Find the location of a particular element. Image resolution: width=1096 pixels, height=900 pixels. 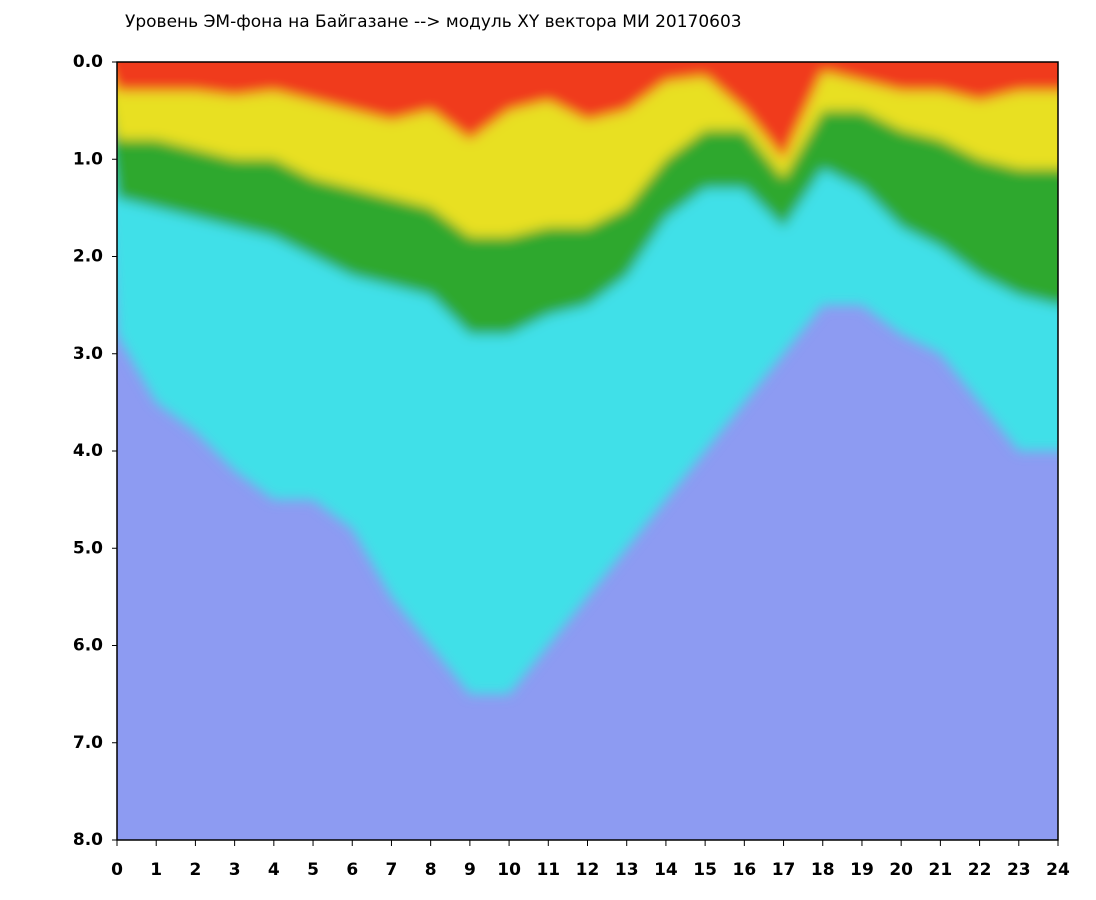

x-tick-label: 1 is located at coordinates (156, 870).